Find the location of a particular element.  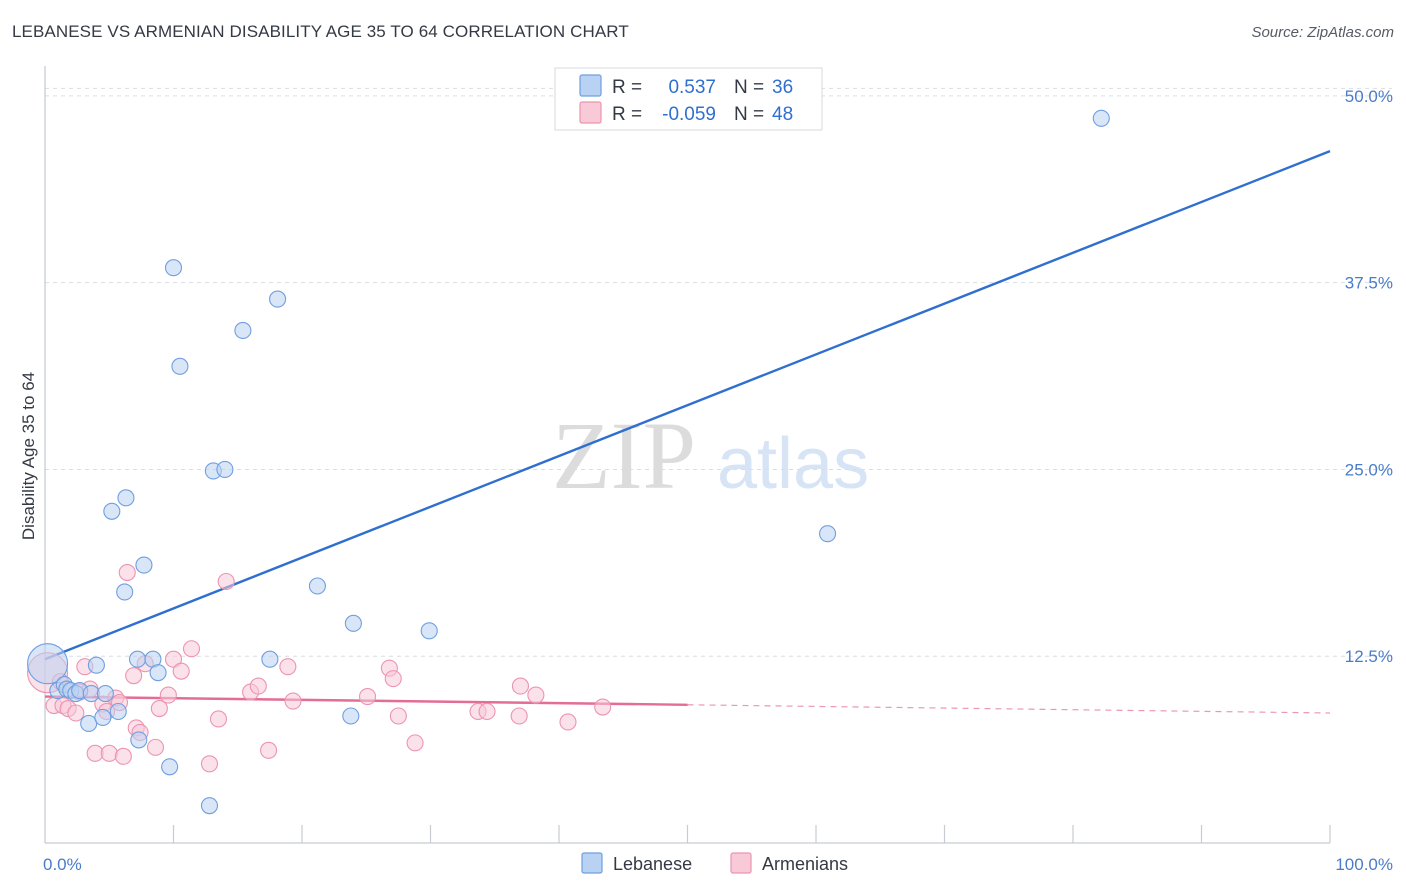

x-tick-label: 100.0% is located at coordinates (1364, 864).